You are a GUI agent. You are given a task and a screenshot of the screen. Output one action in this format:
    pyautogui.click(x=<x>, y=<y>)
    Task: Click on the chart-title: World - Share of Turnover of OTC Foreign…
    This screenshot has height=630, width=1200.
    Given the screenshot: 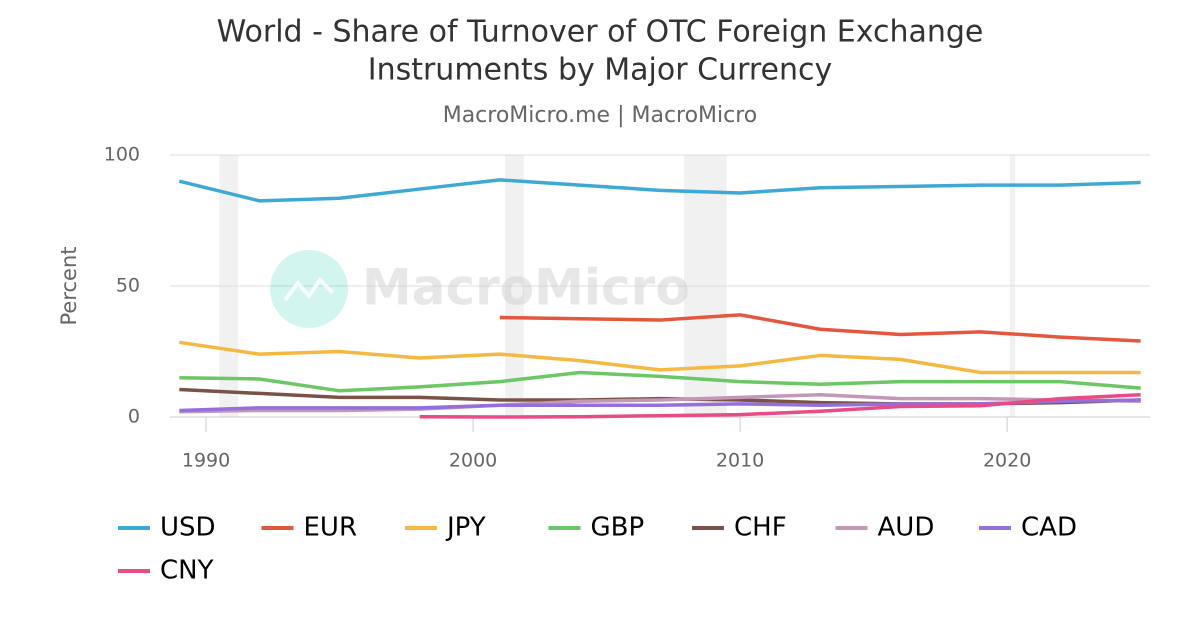 What is the action you would take?
    pyautogui.click(x=600, y=32)
    